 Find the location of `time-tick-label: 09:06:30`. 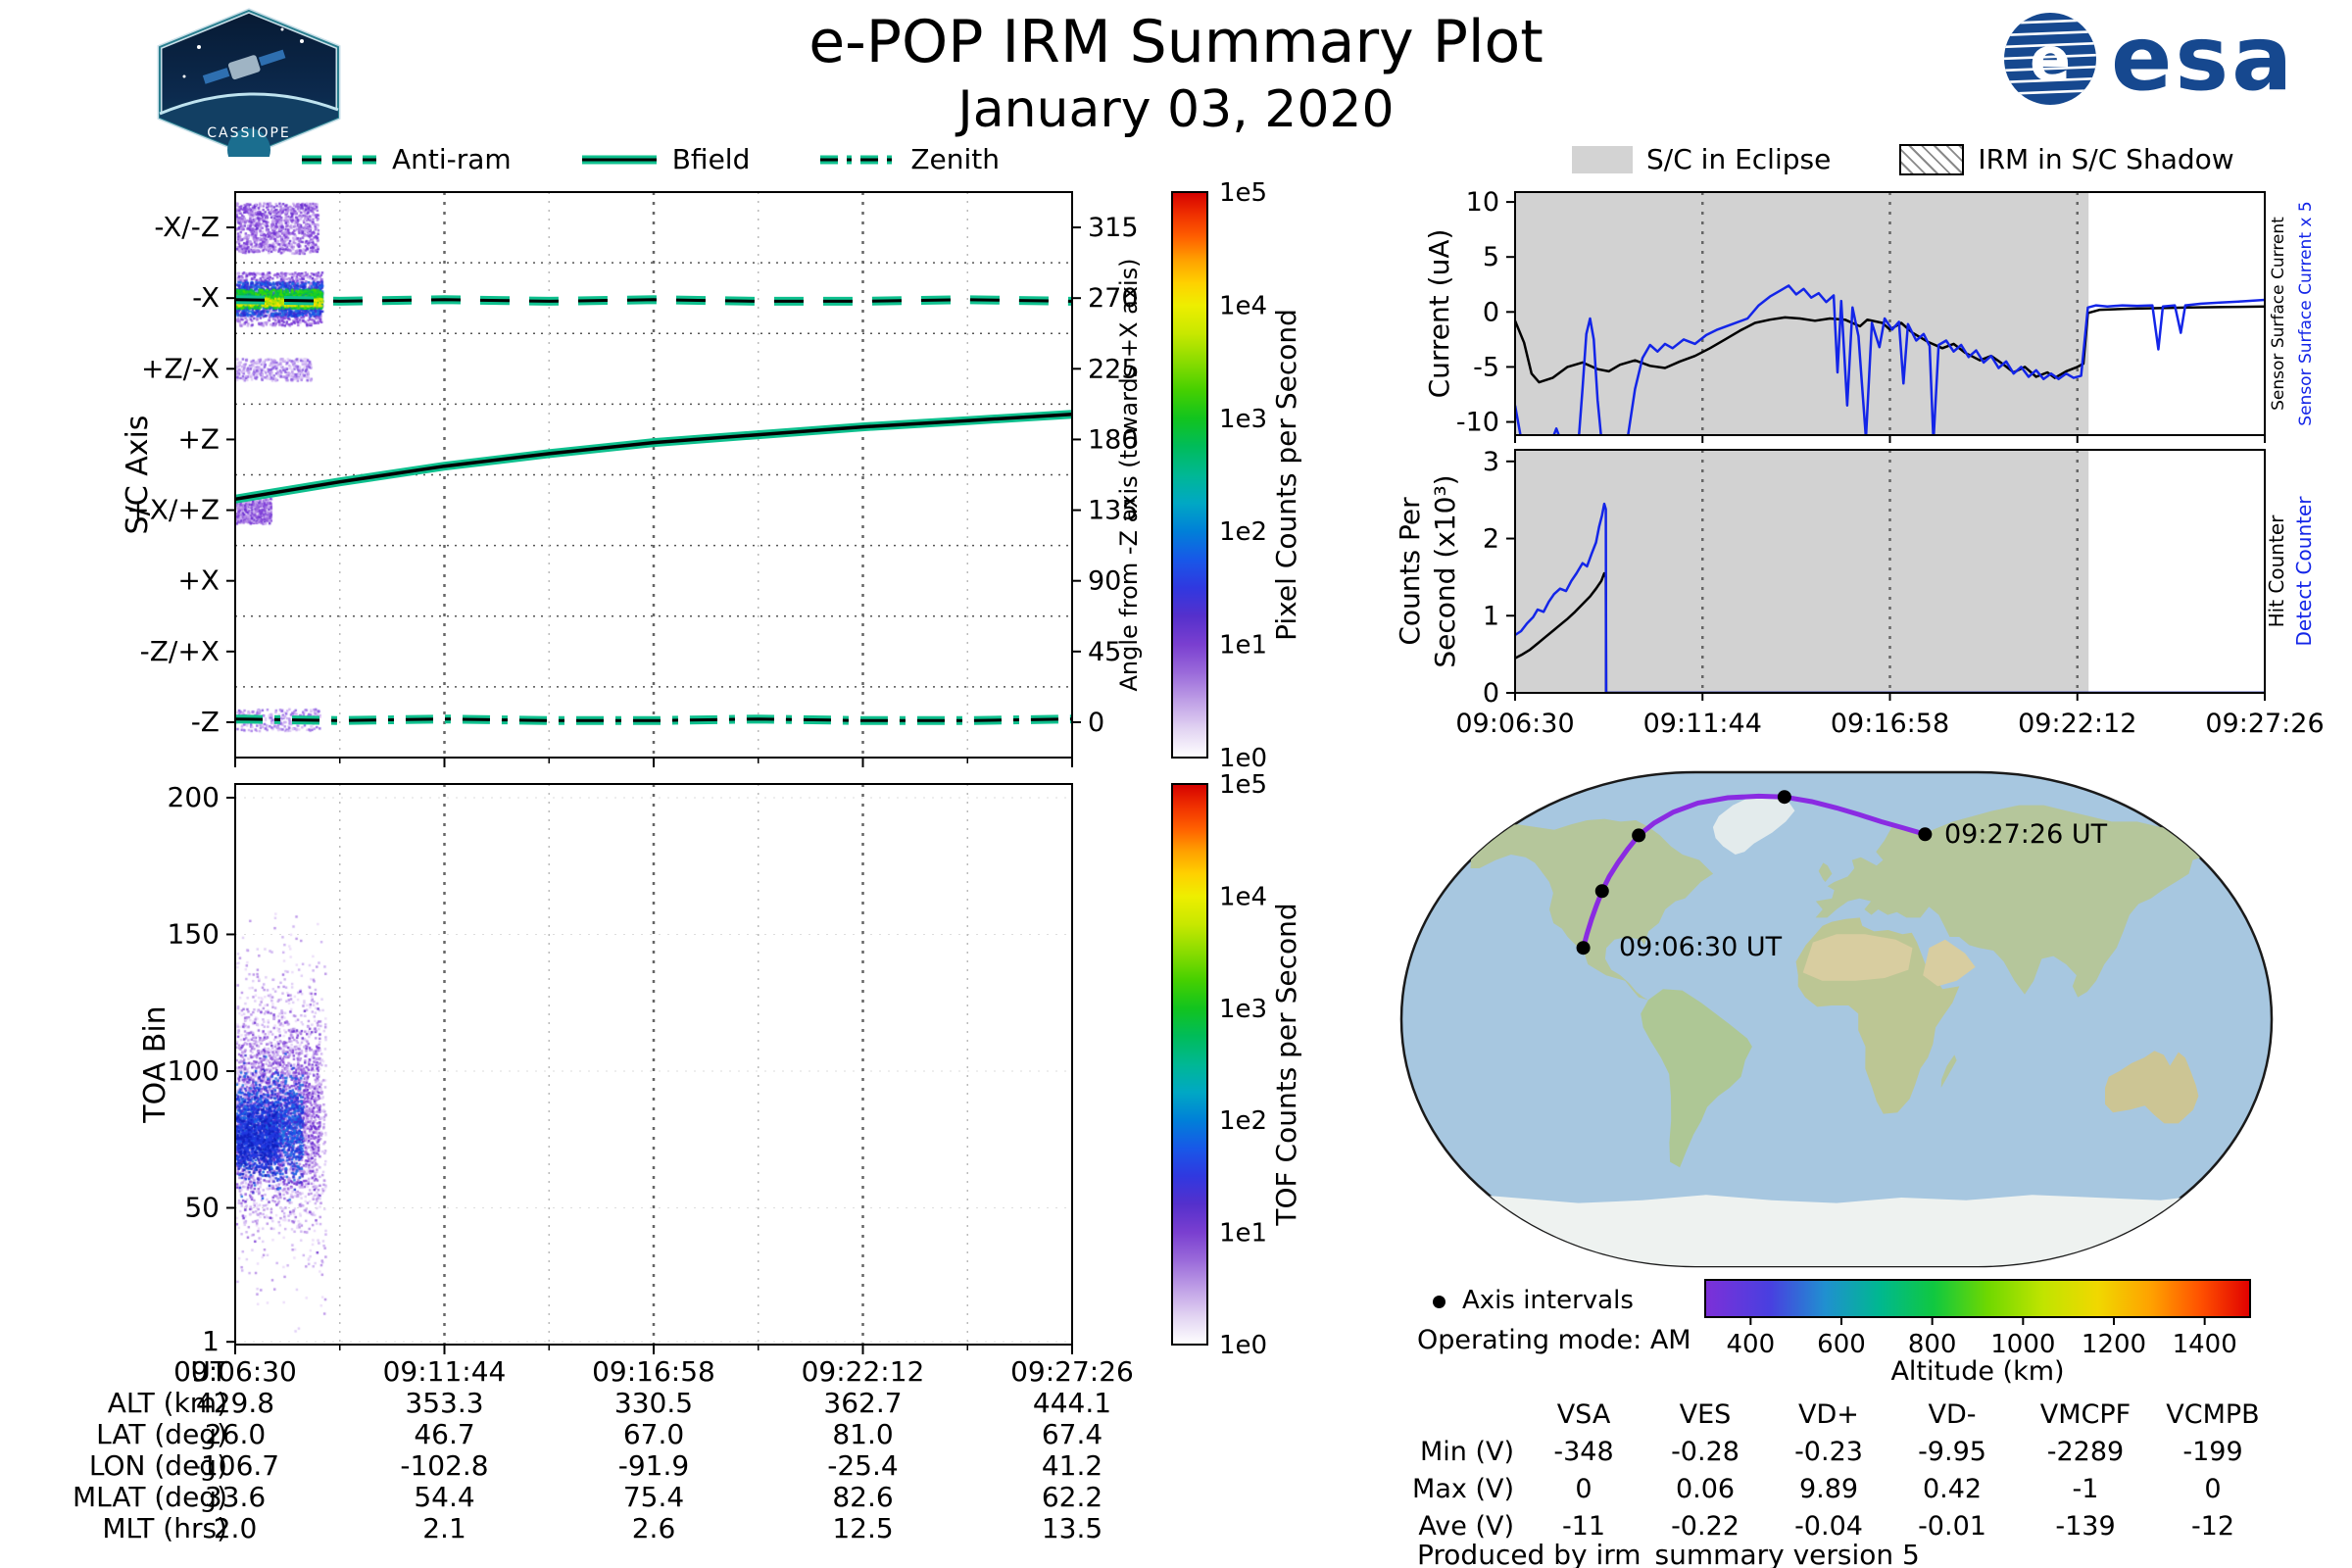

time-tick-label: 09:06:30 is located at coordinates (1514, 724).